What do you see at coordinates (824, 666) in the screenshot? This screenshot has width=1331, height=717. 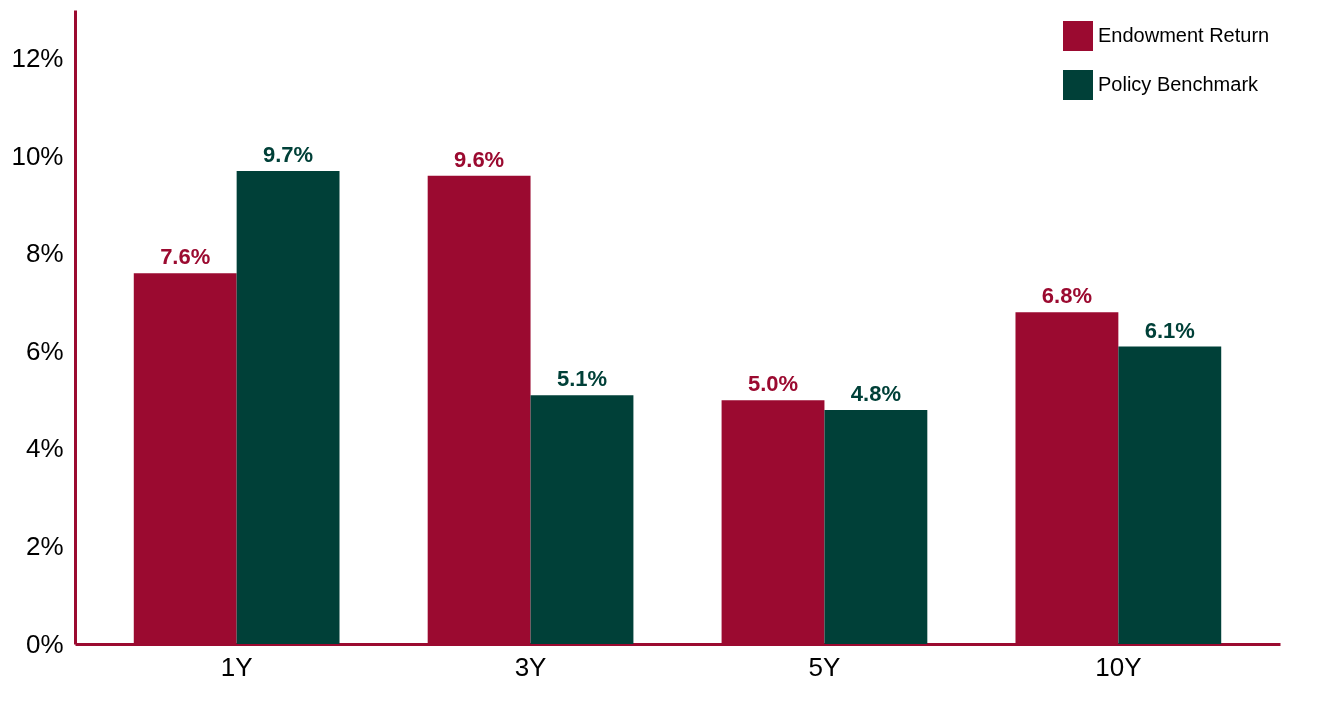 I see `x-tick-label: 5Y` at bounding box center [824, 666].